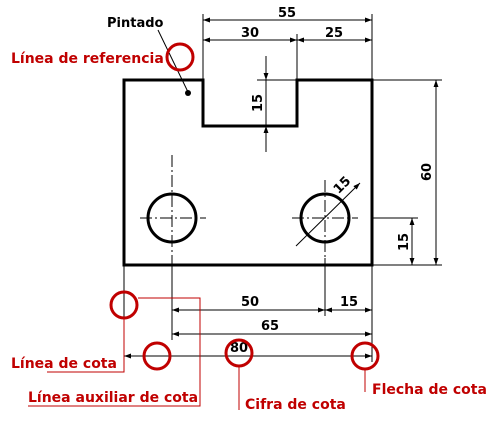 The width and height of the screenshot is (499, 422). Describe the element at coordinates (334, 33) in the screenshot. I see `dim-25: 25` at that location.